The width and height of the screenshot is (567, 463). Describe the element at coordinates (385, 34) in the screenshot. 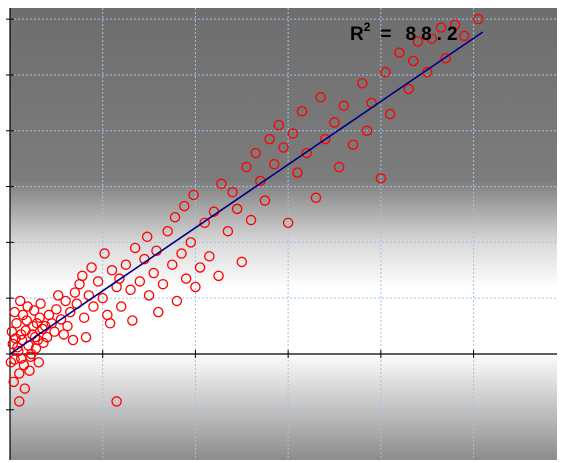

I see `r-squared-equals: =` at that location.